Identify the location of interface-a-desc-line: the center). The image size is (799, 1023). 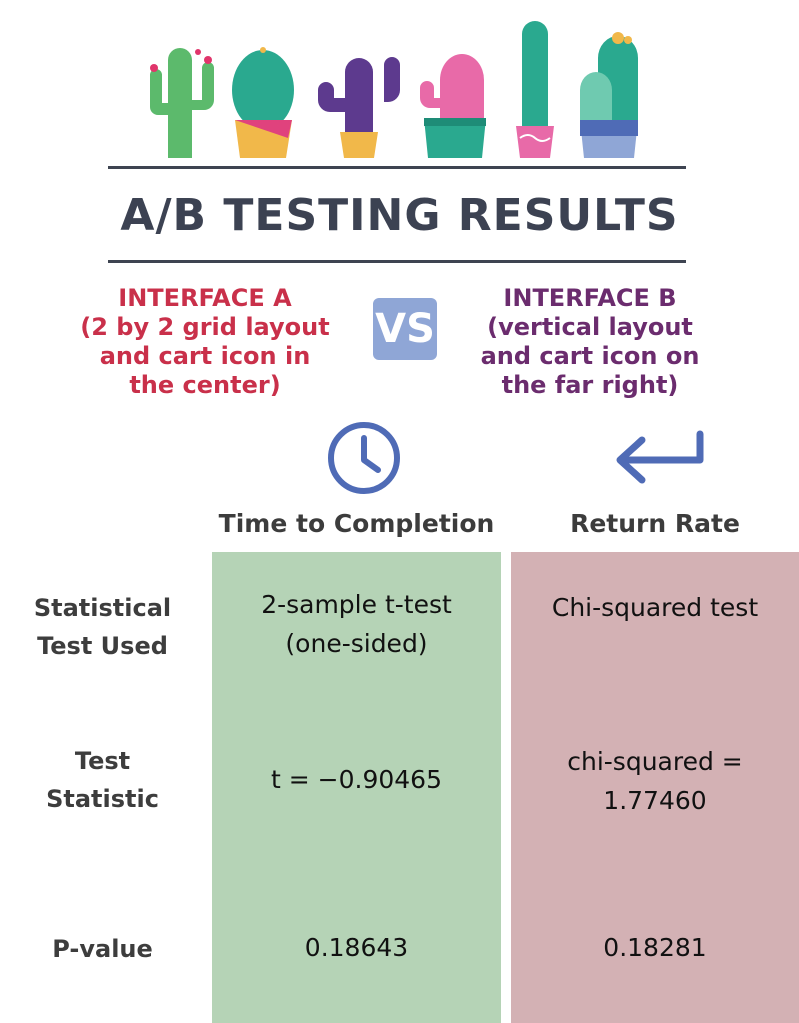
(205, 385).